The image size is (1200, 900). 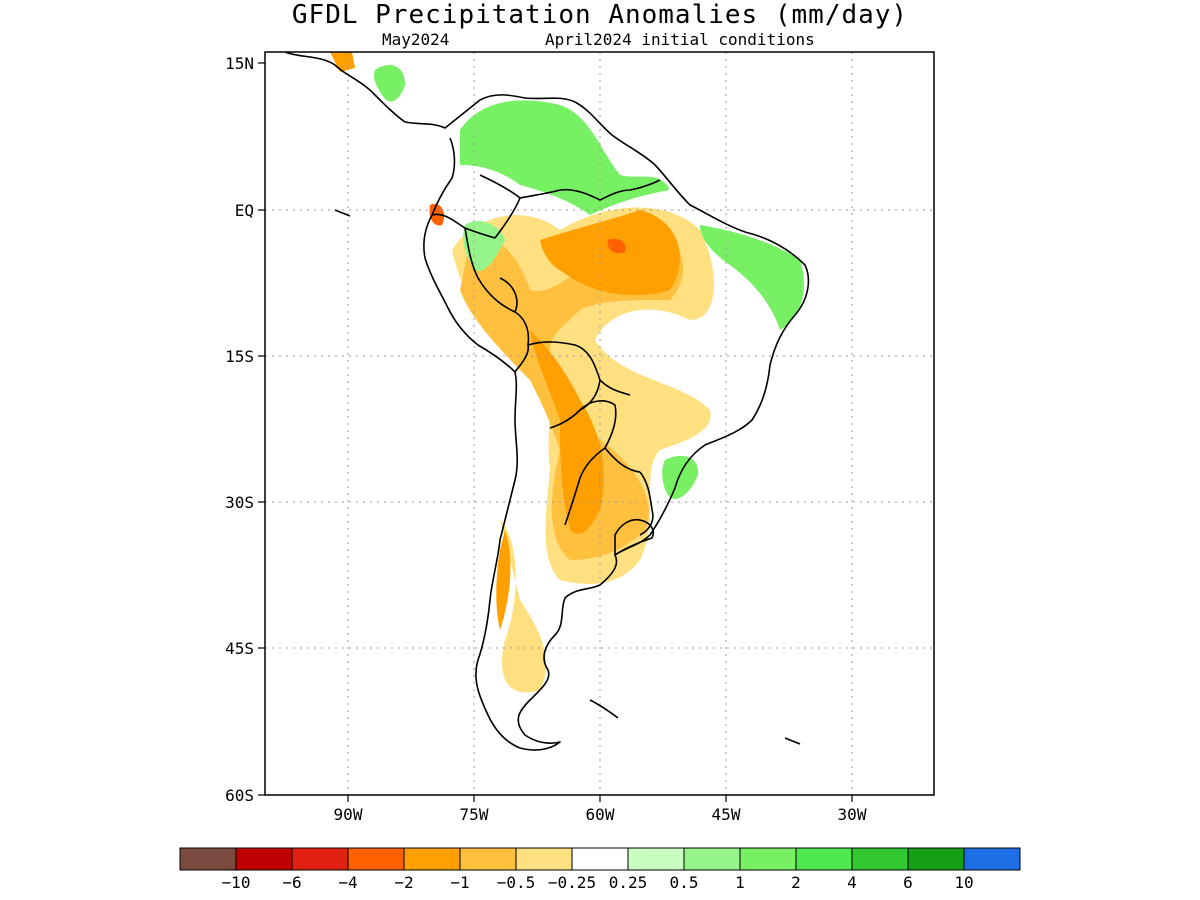 I want to click on x-tick-label: 30W, so click(x=852, y=814).